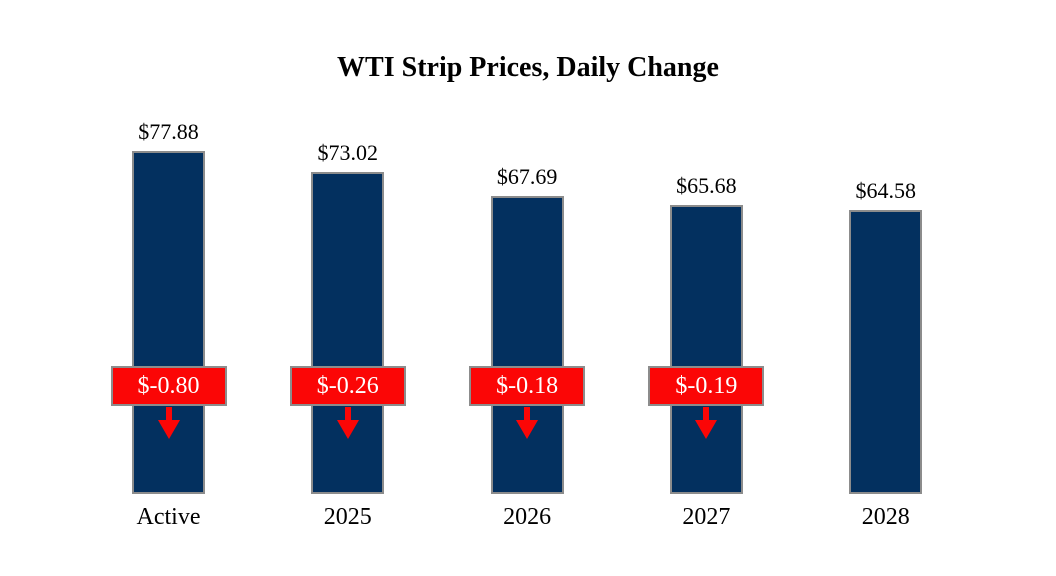 Image resolution: width=1056 pixels, height=576 pixels. I want to click on category-label-active: Active, so click(168, 517).